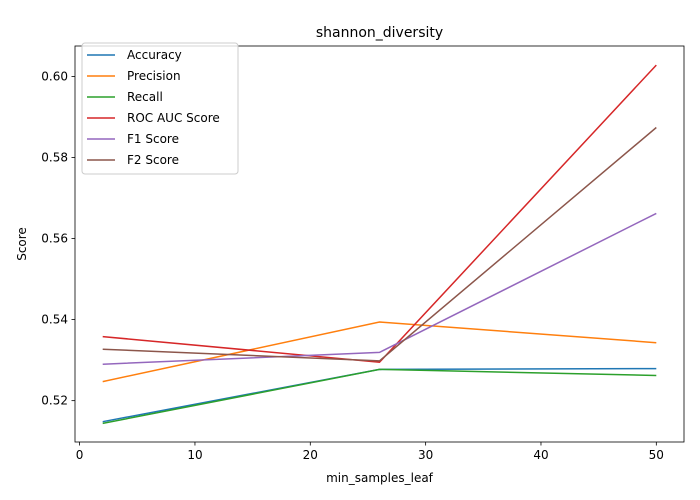 Image resolution: width=700 pixels, height=500 pixels. Describe the element at coordinates (154, 55) in the screenshot. I see `legend-label-accuracy: Accuracy` at that location.